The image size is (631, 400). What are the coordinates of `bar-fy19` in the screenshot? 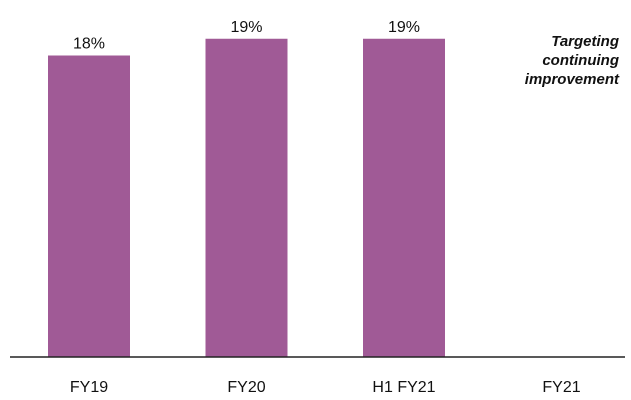 It's located at (89, 206).